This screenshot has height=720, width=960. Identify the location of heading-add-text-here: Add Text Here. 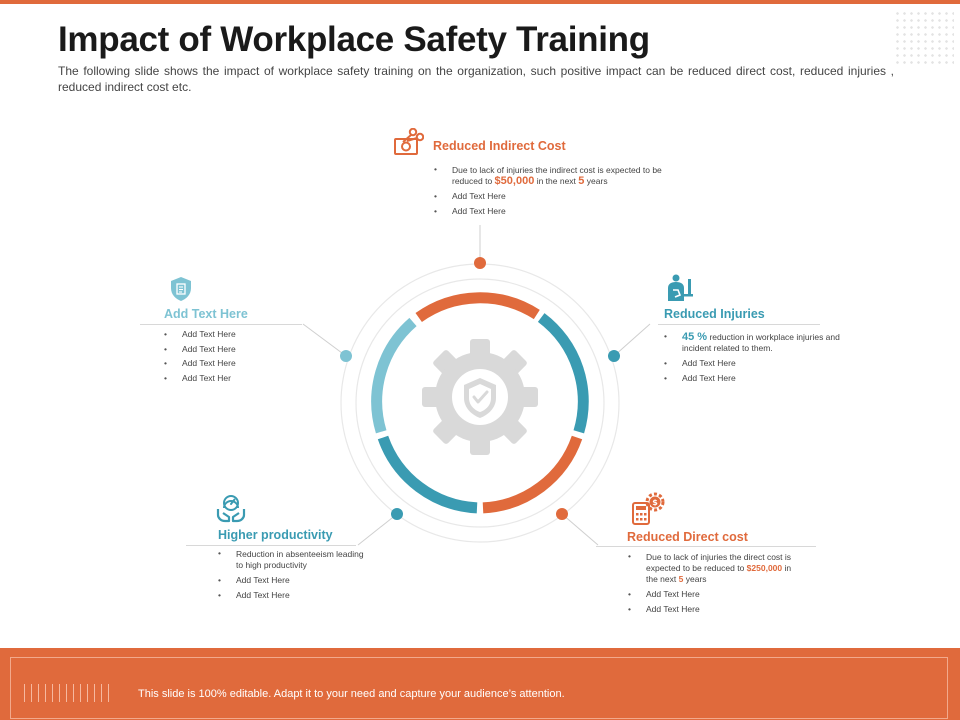
(206, 314).